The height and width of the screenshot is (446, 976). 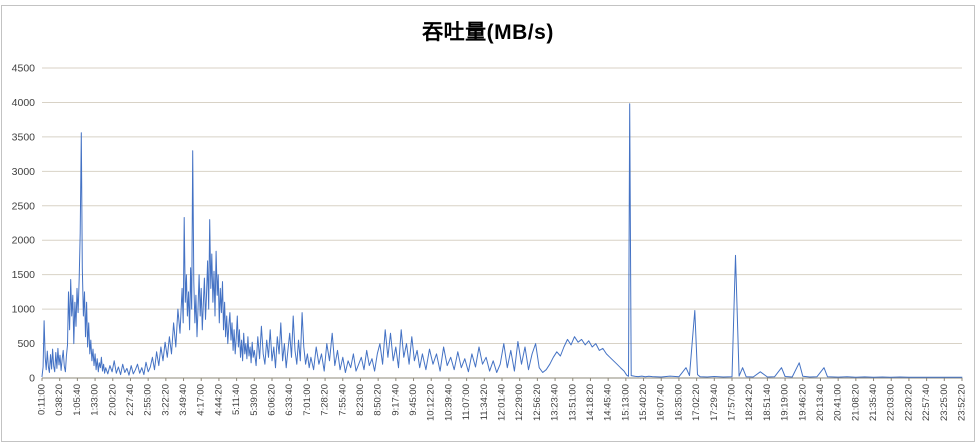 I want to click on x-tick-label: 22:30:20, so click(x=908, y=402).